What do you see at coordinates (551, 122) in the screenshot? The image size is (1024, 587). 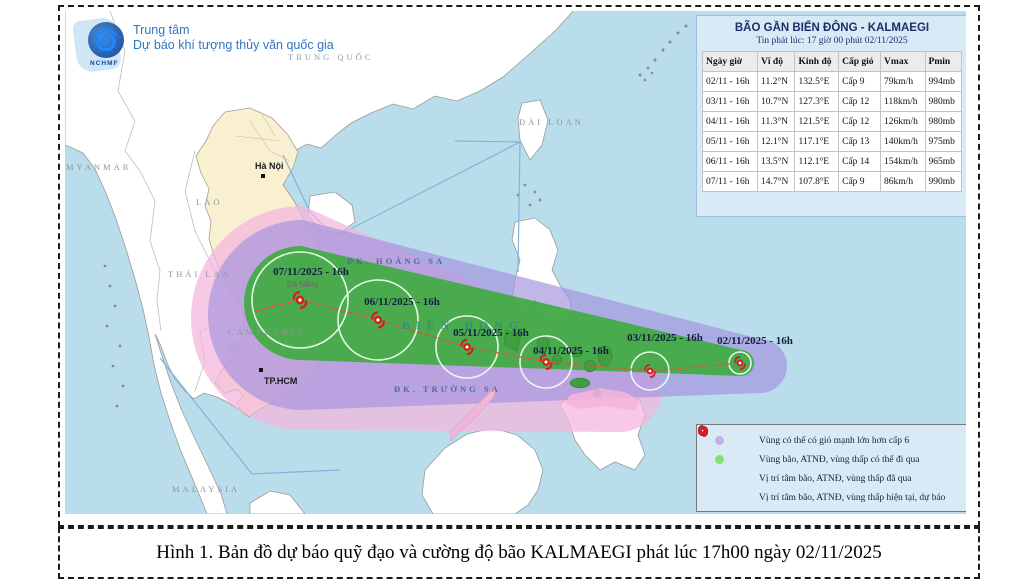 I see `label-taiwan: ĐÀI LOAN` at bounding box center [551, 122].